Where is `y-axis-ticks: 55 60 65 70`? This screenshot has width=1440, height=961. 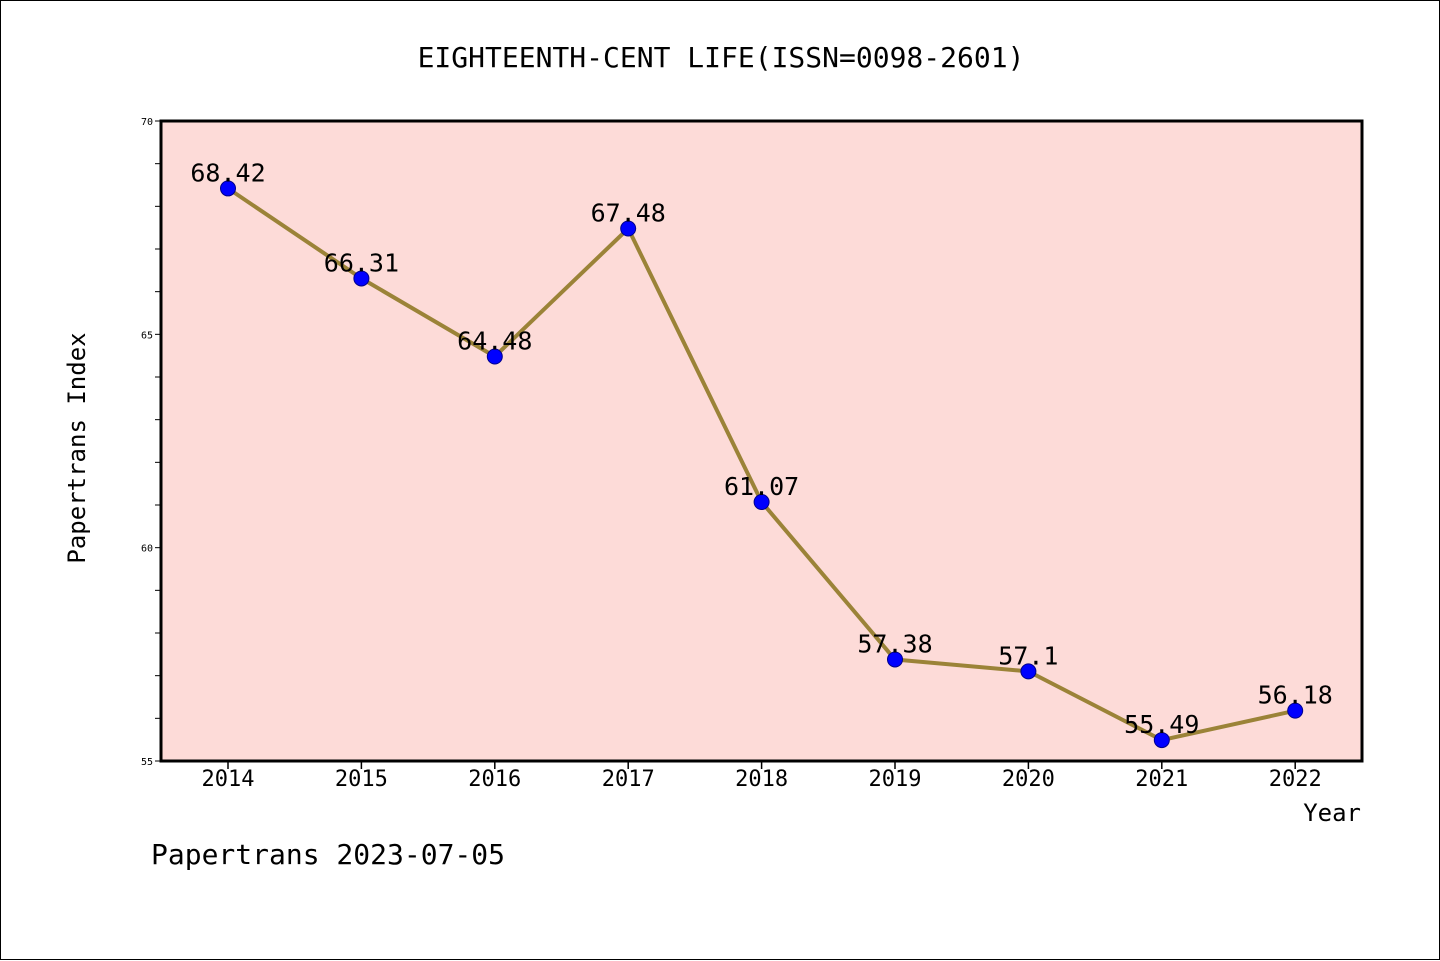 y-axis-ticks: 55 60 65 70 is located at coordinates (151, 442).